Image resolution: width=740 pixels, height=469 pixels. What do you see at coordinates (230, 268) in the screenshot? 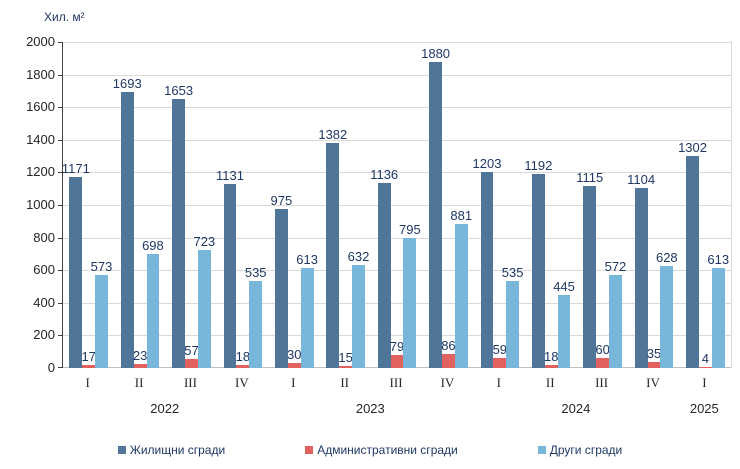
I see `bar-residential: 1131` at bounding box center [230, 268].